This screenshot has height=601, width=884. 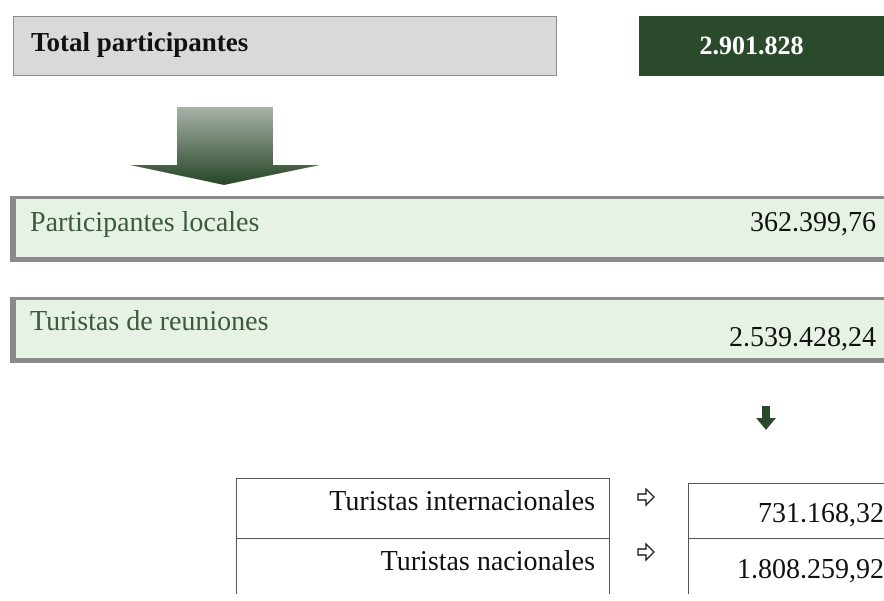 I want to click on row-label: Turistas internacionales, so click(x=423, y=508).